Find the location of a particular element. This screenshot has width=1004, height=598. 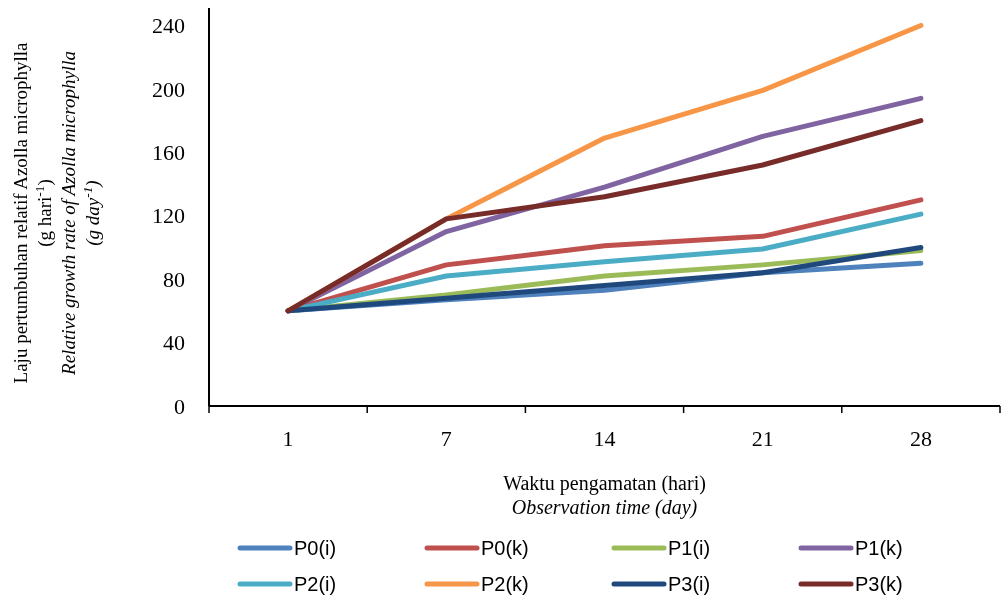

legend-label: P3(k) is located at coordinates (879, 584).